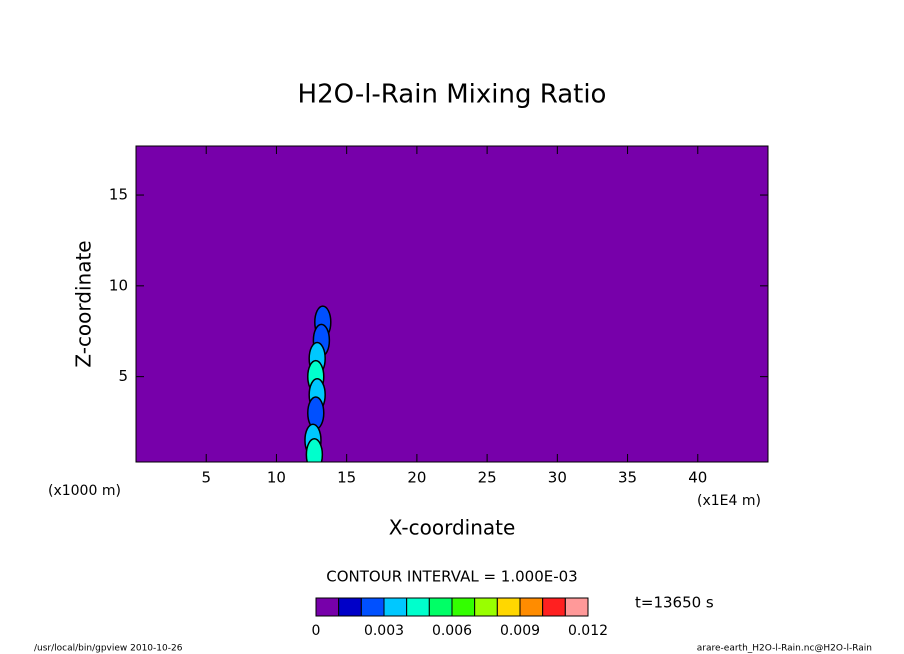 The width and height of the screenshot is (904, 654). I want to click on x-axis-label: X-coordinate, so click(452, 528).